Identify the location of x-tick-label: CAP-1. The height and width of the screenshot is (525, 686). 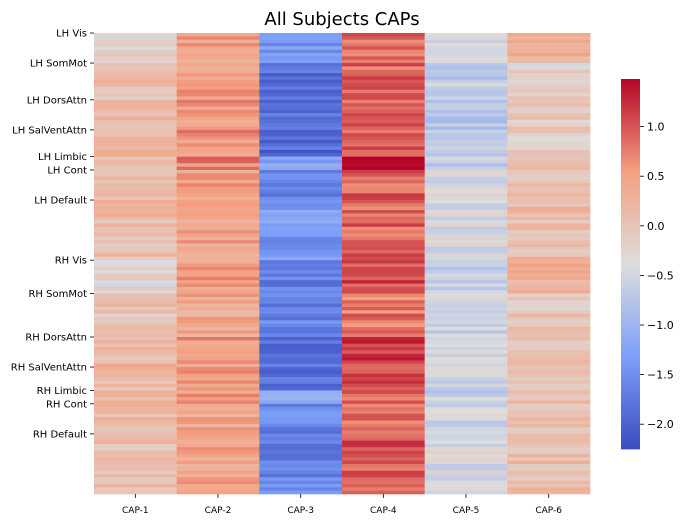
(135, 511).